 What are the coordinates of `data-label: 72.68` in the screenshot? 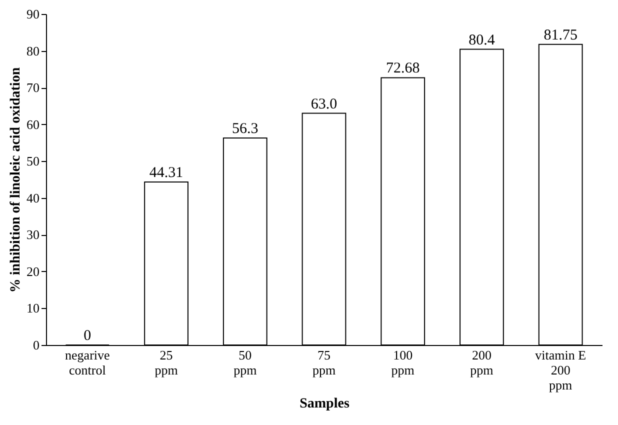 It's located at (403, 68).